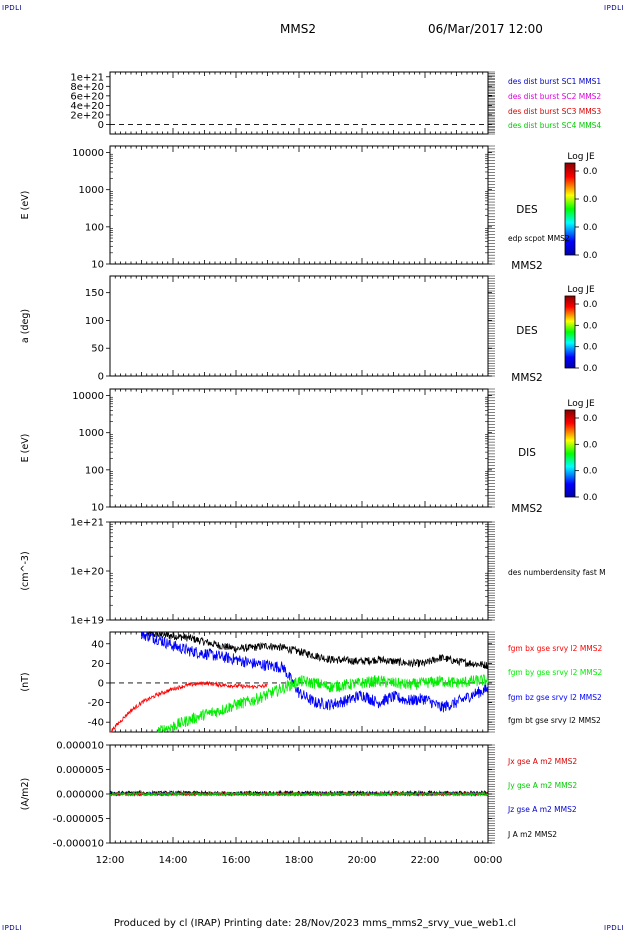 The width and height of the screenshot is (630, 934). What do you see at coordinates (80, 795) in the screenshot?
I see `y-tick-label: 0.000000` at bounding box center [80, 795].